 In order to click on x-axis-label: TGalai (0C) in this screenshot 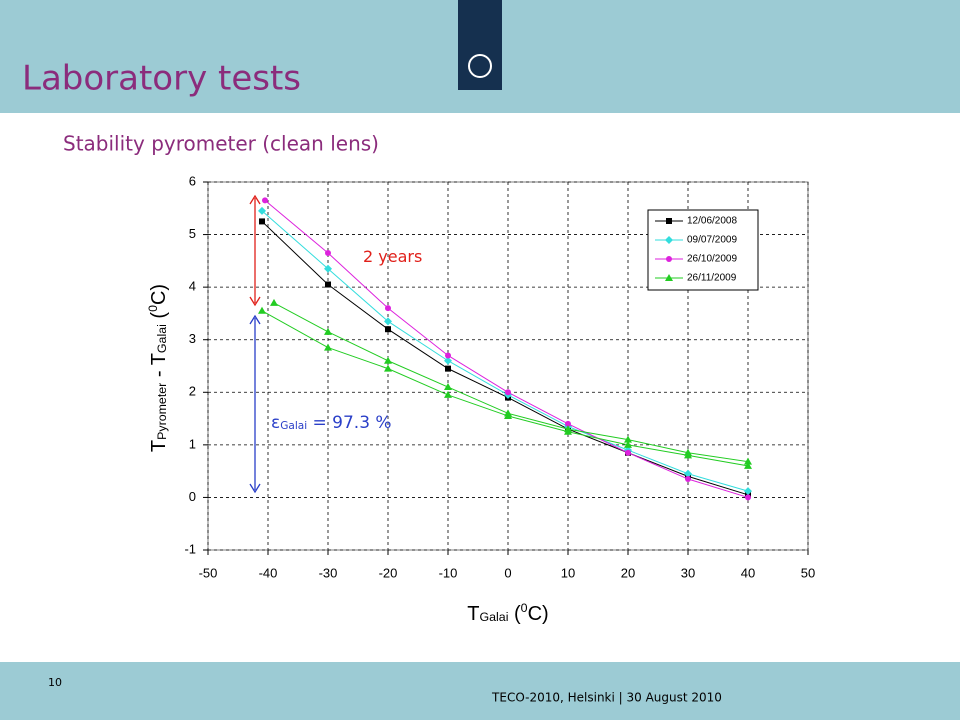, I will do `click(507, 613)`.